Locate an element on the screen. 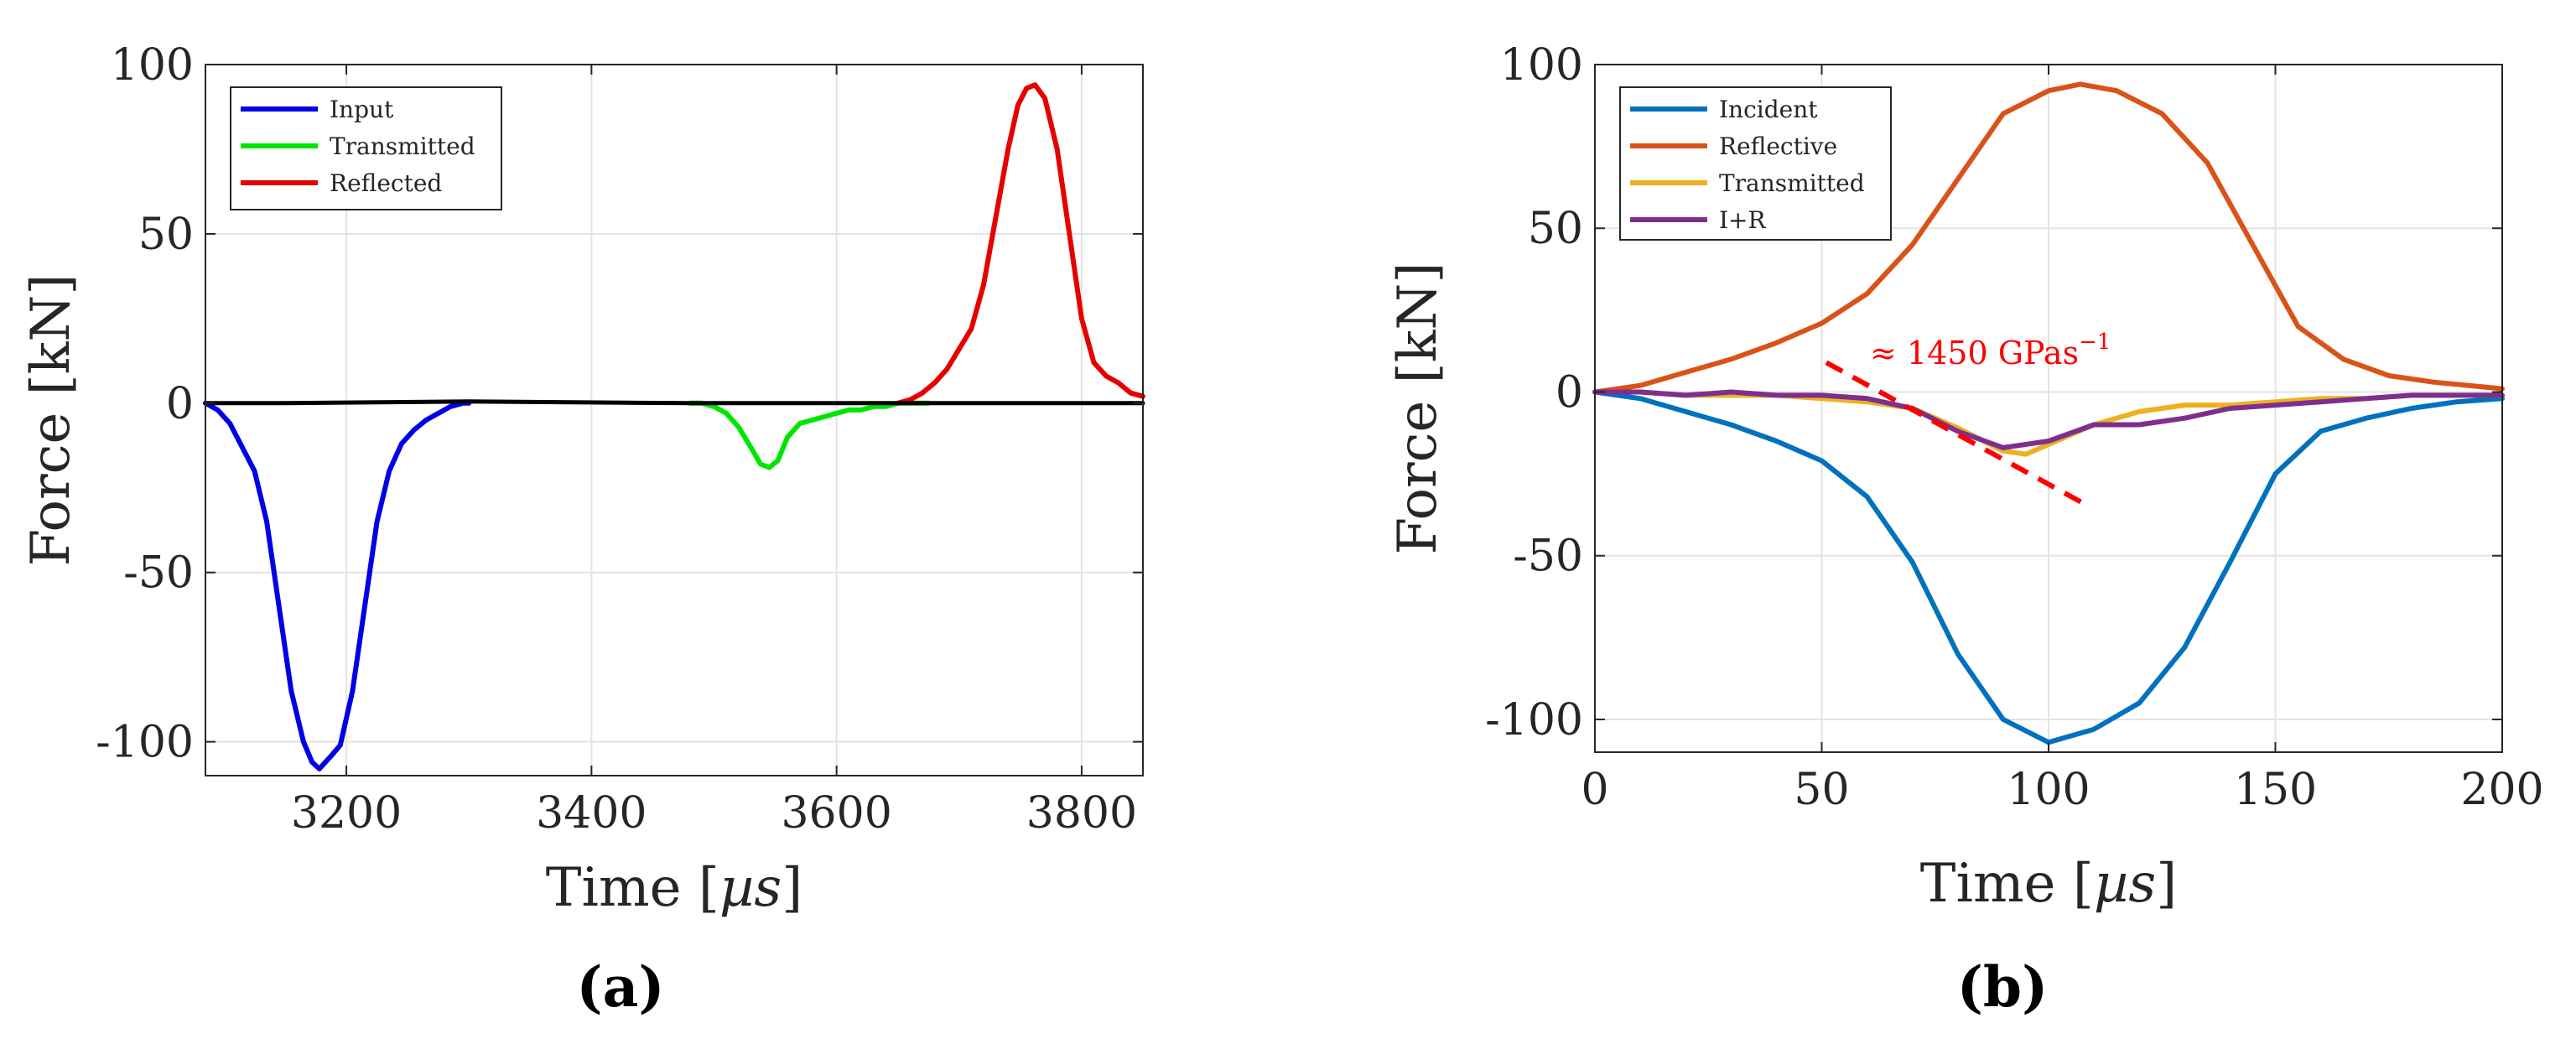 The width and height of the screenshot is (2576, 1049). chart-b-panel-label: (b) is located at coordinates (2003, 987).